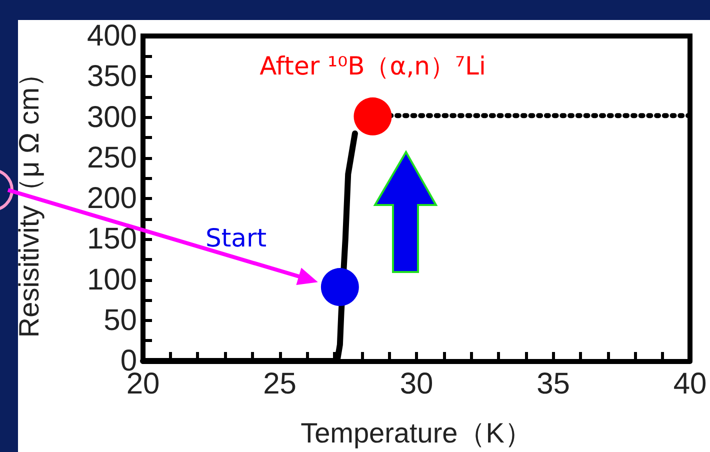  Describe the element at coordinates (111, 157) in the screenshot. I see `y-tick-label: 250` at that location.